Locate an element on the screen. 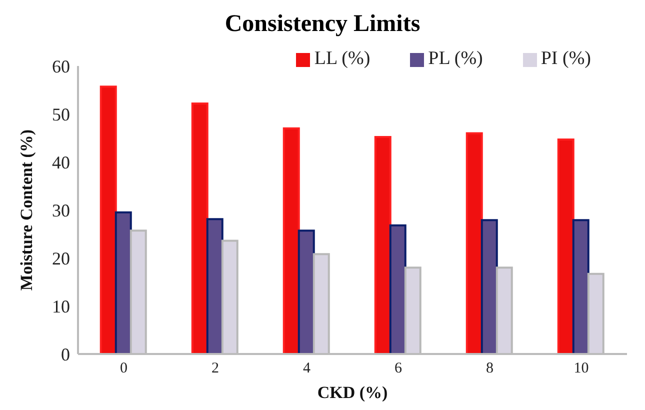  legend-label: PL (%) is located at coordinates (455, 58).